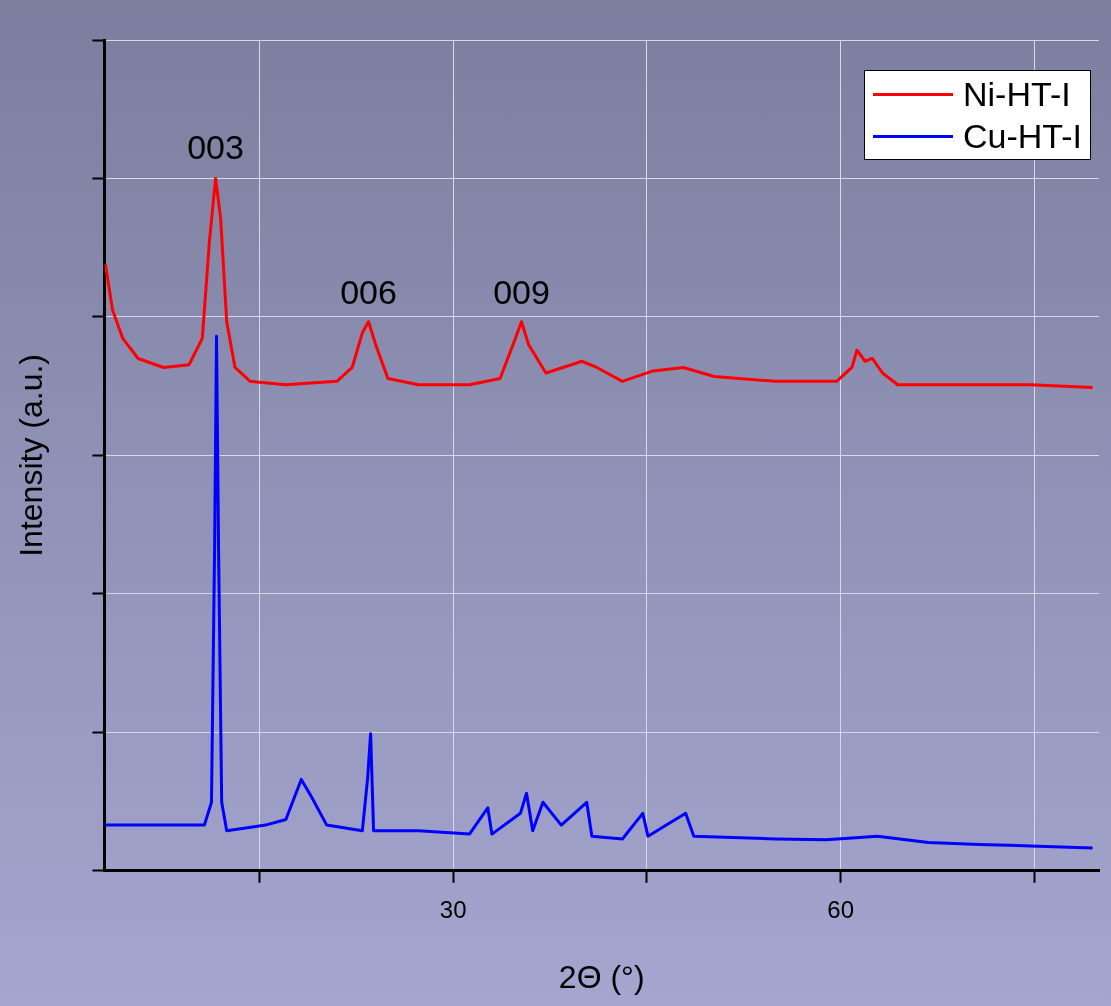  What do you see at coordinates (1022, 136) in the screenshot?
I see `legend-label: Cu-HT-I` at bounding box center [1022, 136].